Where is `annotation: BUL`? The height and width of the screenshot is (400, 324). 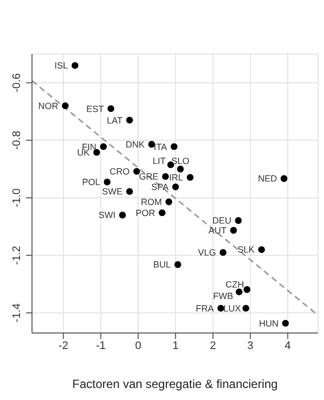
annotation: BUL is located at coordinates (162, 265).